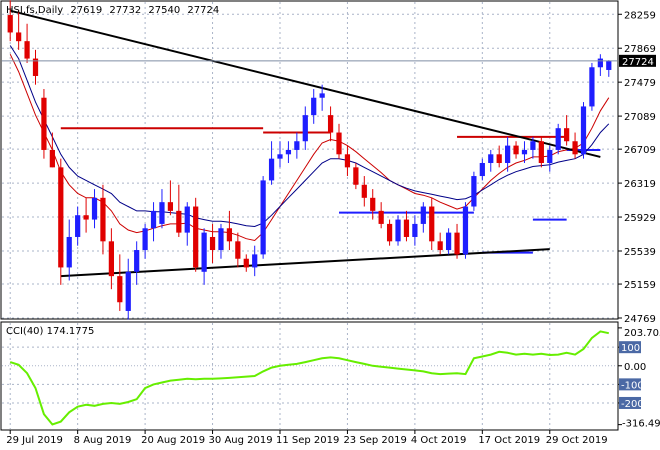 The height and width of the screenshot is (450, 660). What do you see at coordinates (640, 285) in the screenshot?
I see `price-tick-label: 25159` at bounding box center [640, 285].